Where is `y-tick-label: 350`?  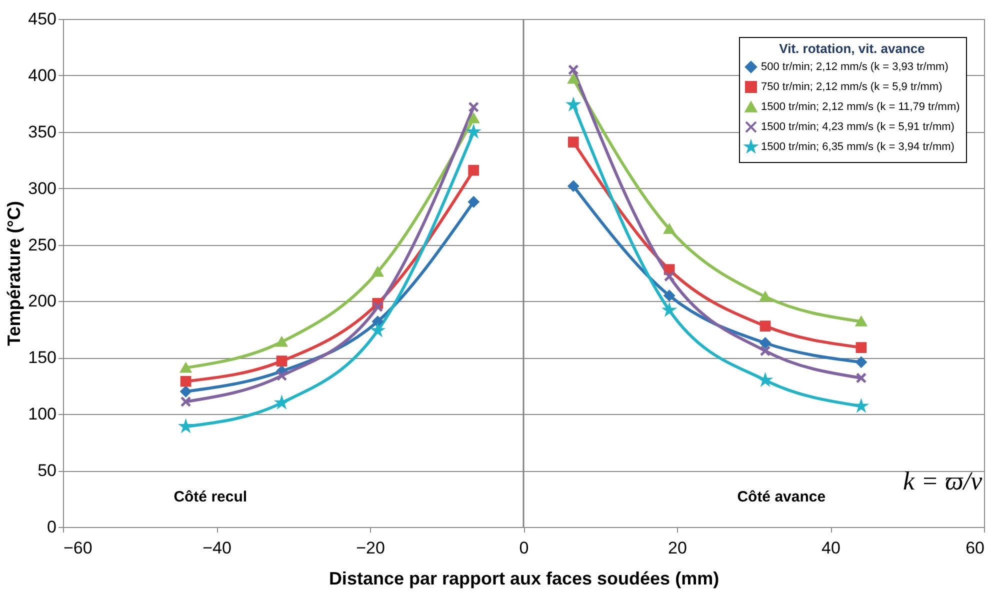
y-tick-label: 350 is located at coordinates (42, 132).